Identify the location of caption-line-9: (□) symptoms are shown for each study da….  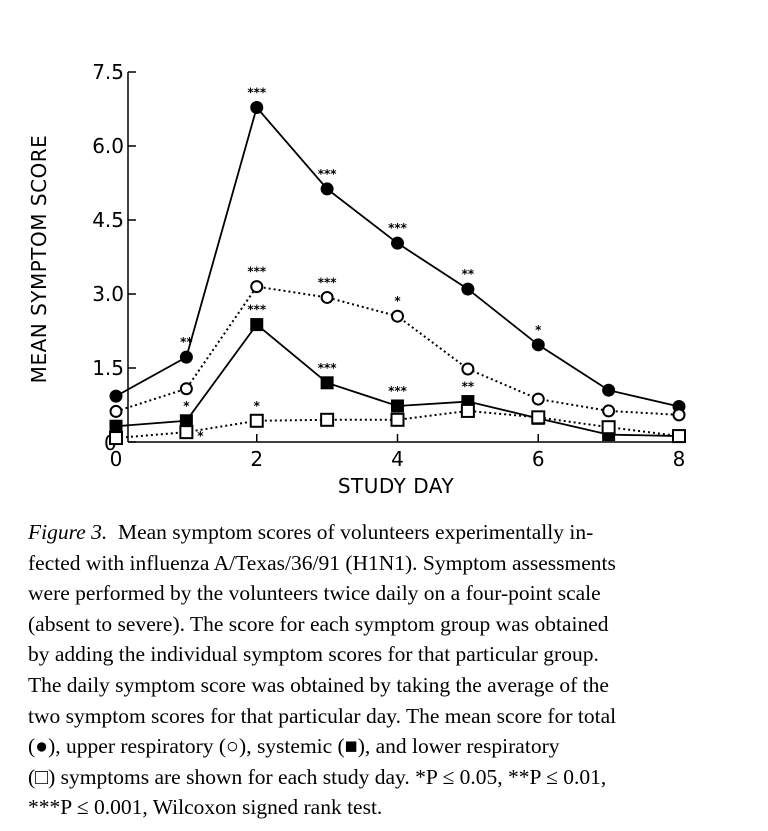
(317, 776).